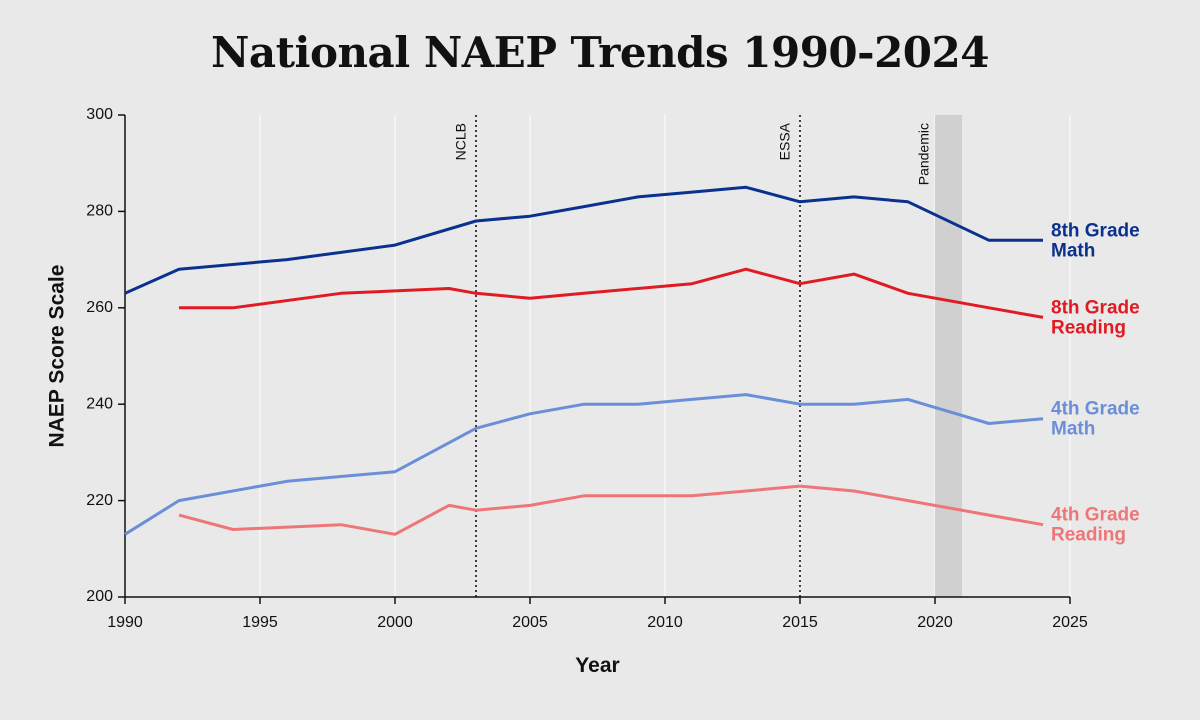 The image size is (1200, 720). I want to click on x-tick-label: 2025, so click(1070, 622).